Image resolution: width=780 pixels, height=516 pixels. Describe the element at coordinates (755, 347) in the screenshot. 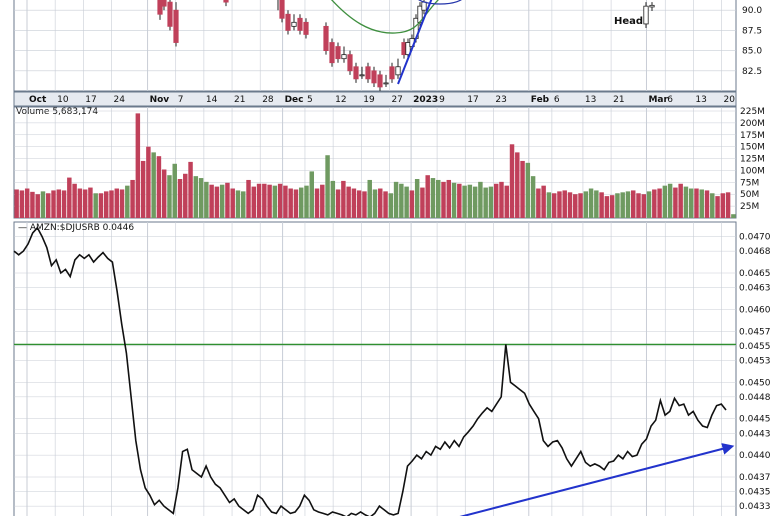

I see `ratio-tick-label: 0.0455` at that location.